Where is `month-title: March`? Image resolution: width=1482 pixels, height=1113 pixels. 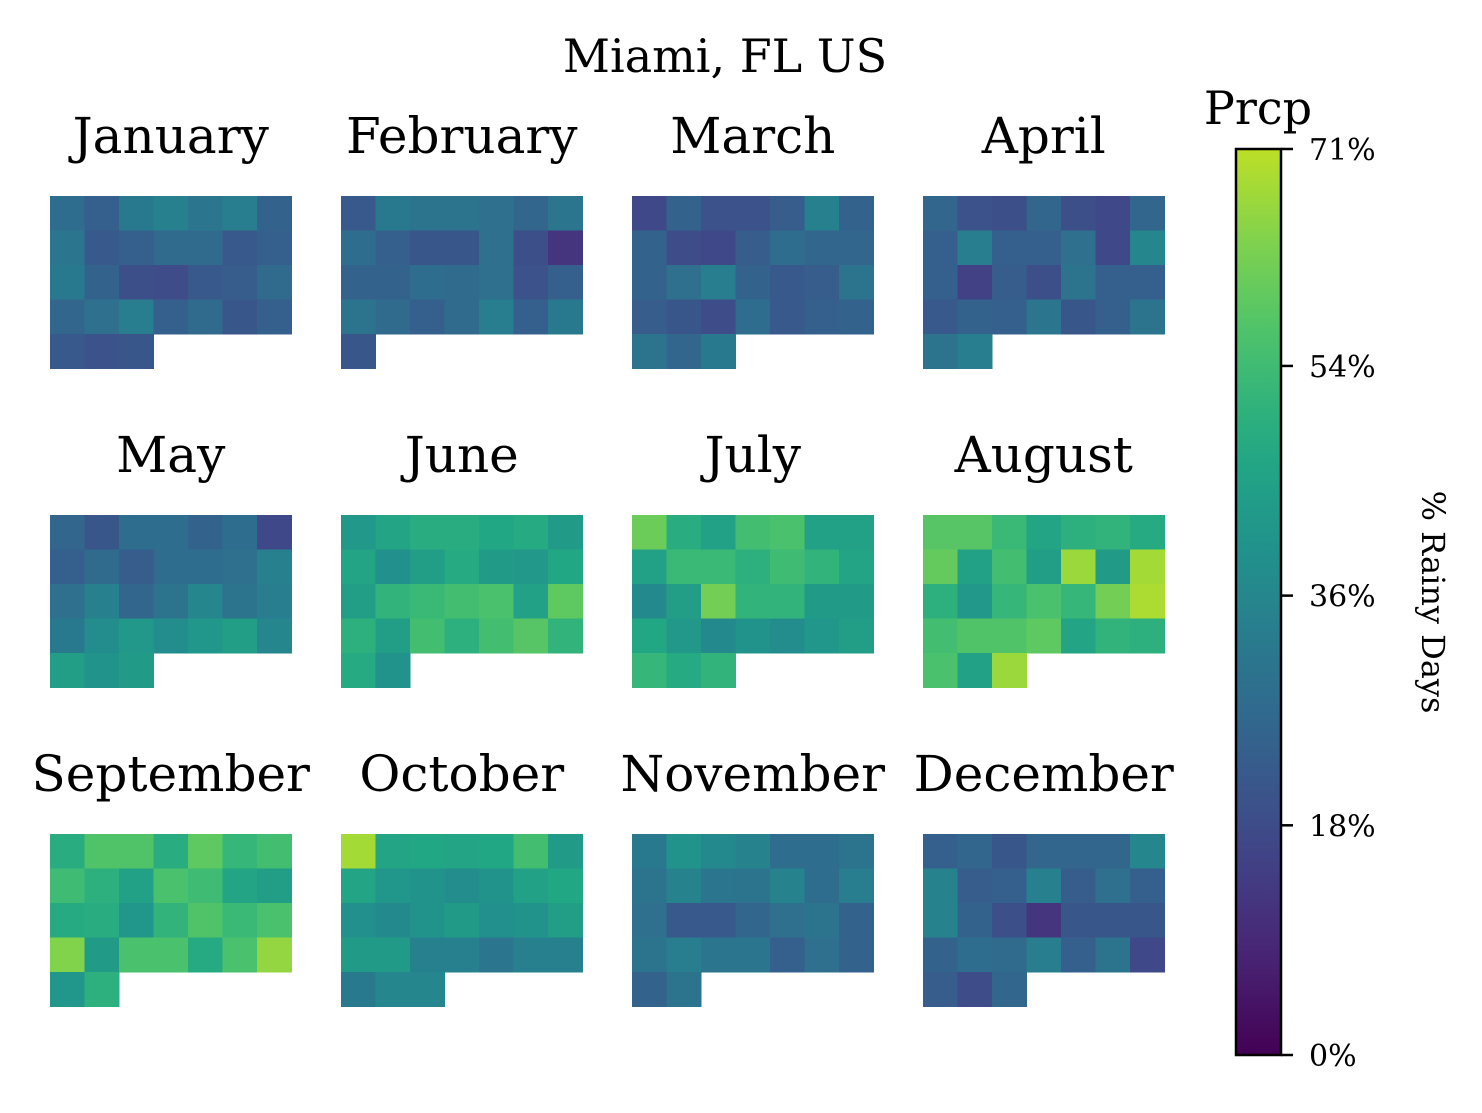 month-title: March is located at coordinates (752, 136).